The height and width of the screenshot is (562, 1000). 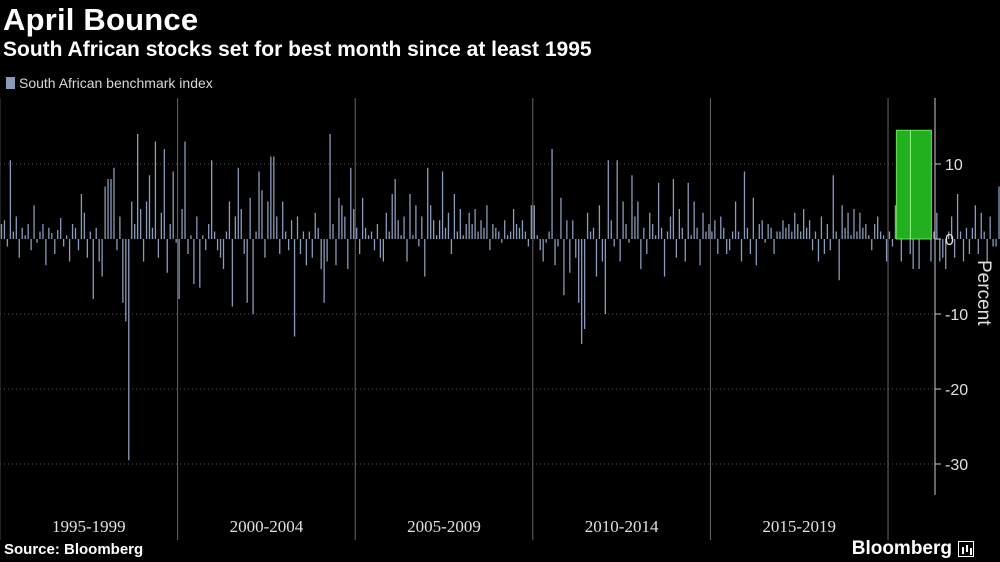 What do you see at coordinates (956, 390) in the screenshot?
I see `y-tick-label: -20` at bounding box center [956, 390].